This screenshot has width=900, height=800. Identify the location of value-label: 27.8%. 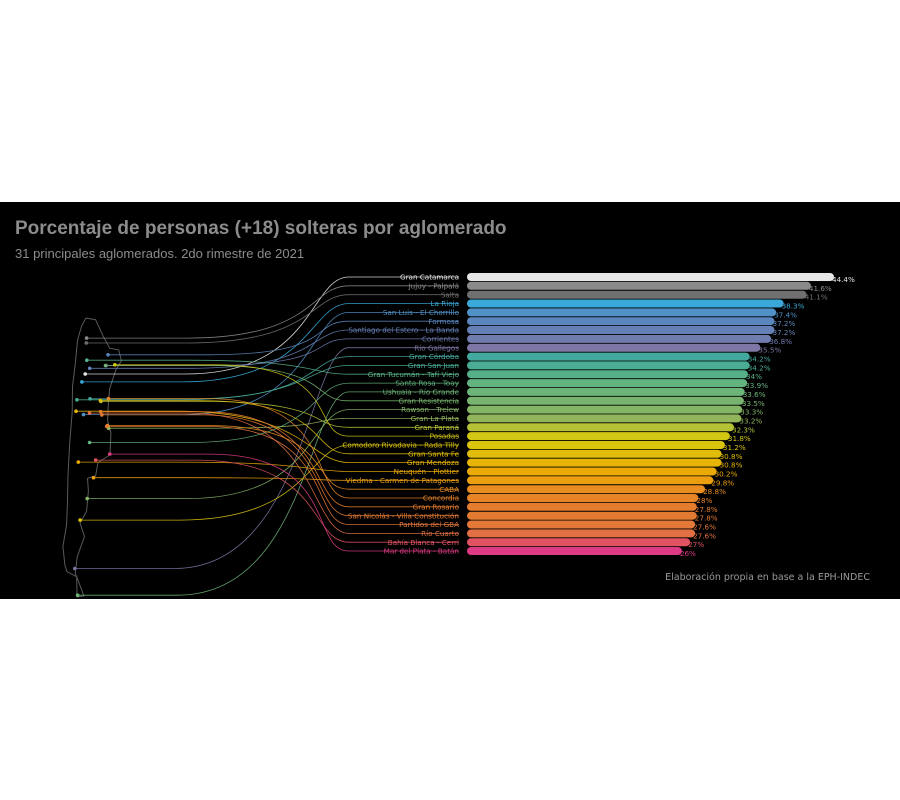
(706, 518).